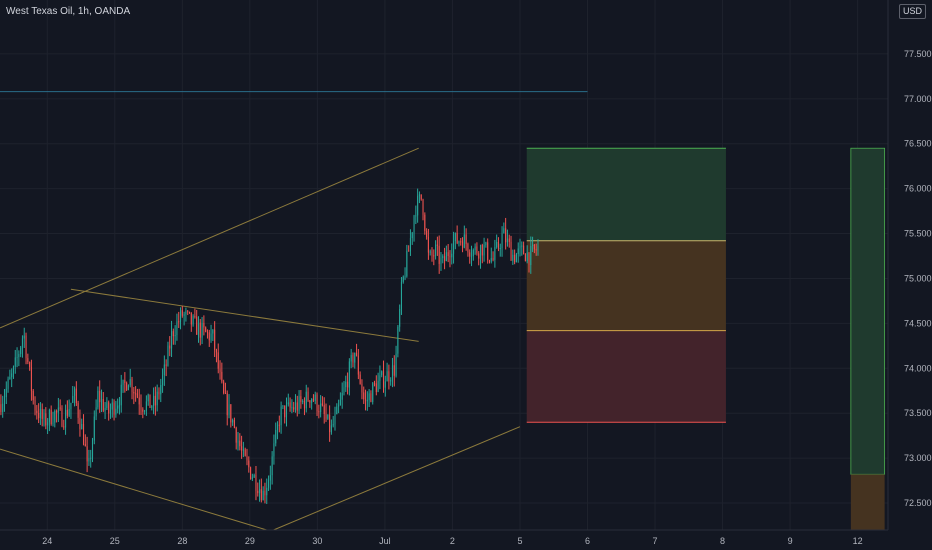  I want to click on time-tick-label: 8, so click(722, 541).